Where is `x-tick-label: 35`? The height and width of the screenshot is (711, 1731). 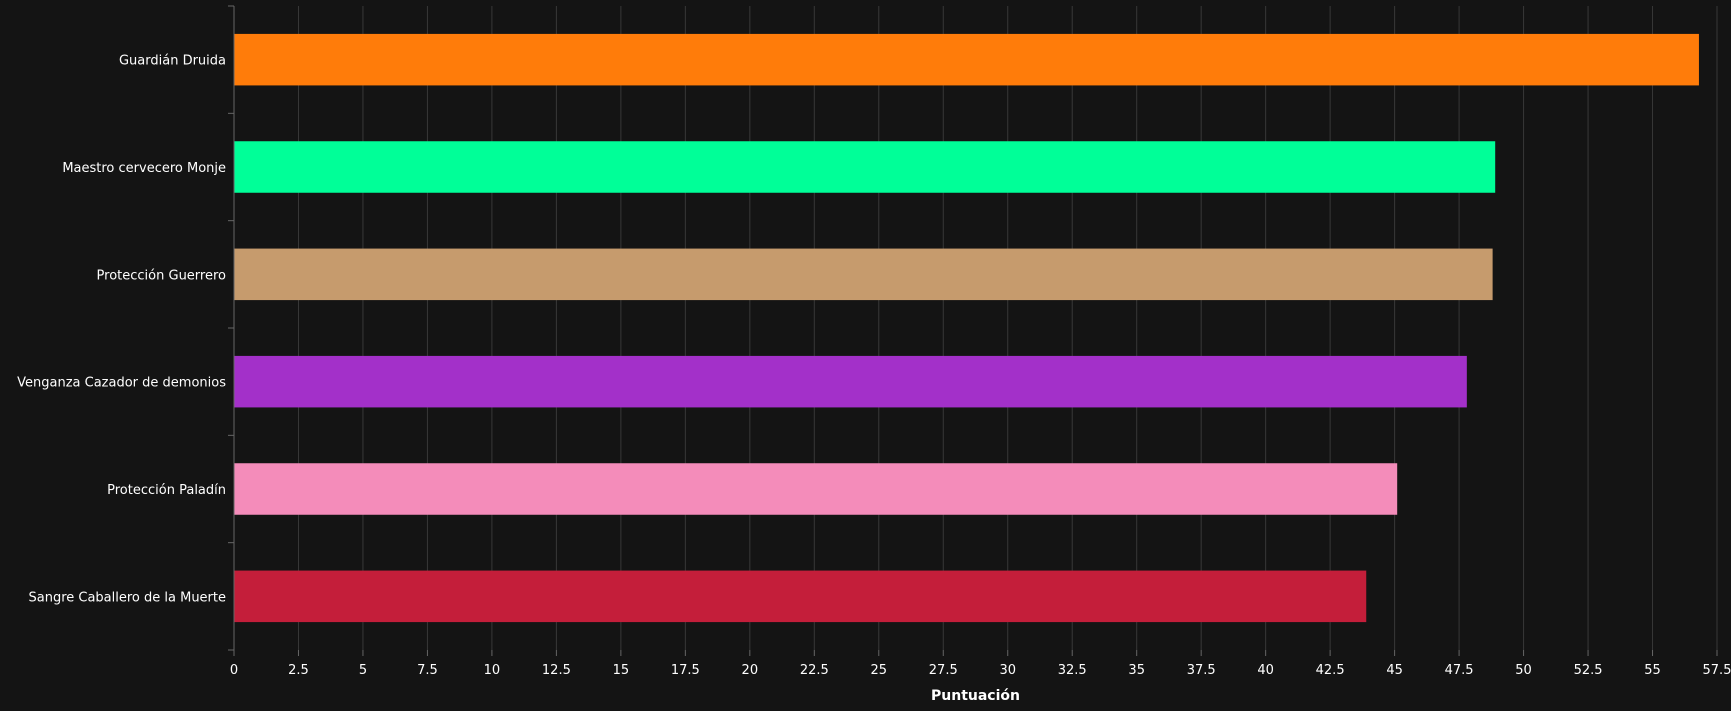 x-tick-label: 35 is located at coordinates (1136, 670).